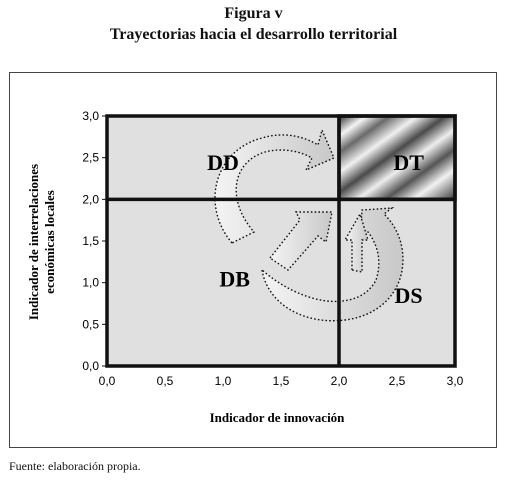  What do you see at coordinates (165, 381) in the screenshot?
I see `x-tick-label: 0,5` at bounding box center [165, 381].